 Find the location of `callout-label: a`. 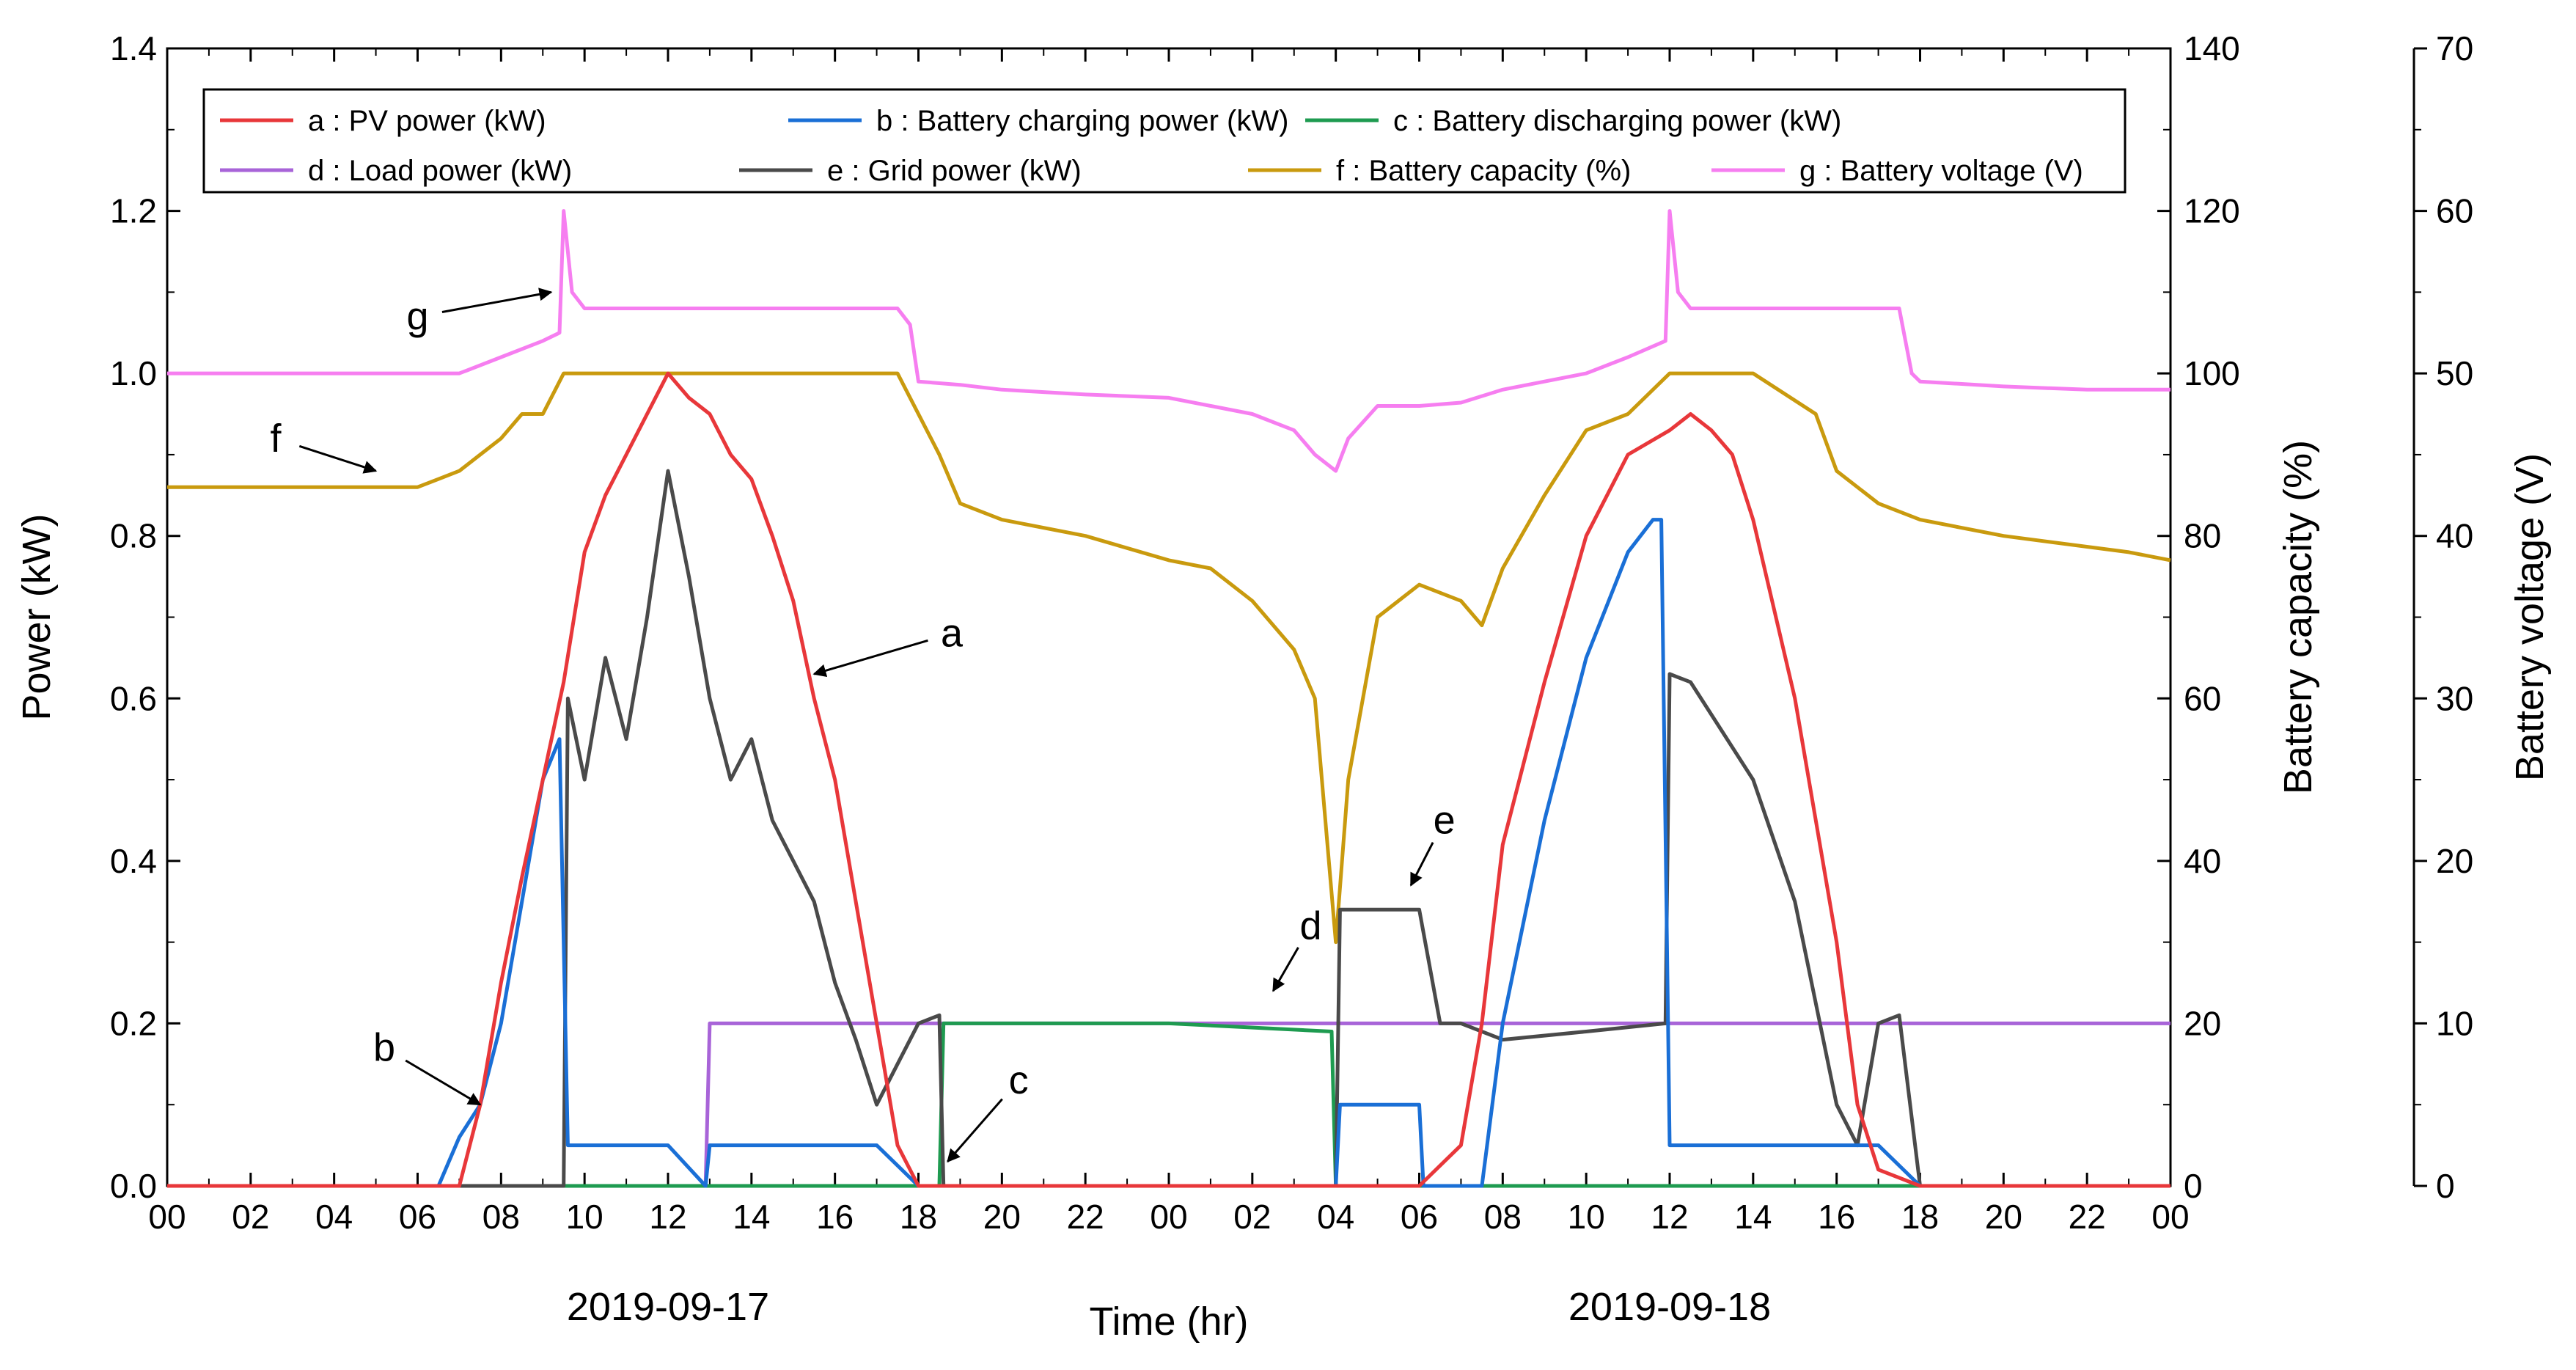

callout-label: a is located at coordinates (953, 634).